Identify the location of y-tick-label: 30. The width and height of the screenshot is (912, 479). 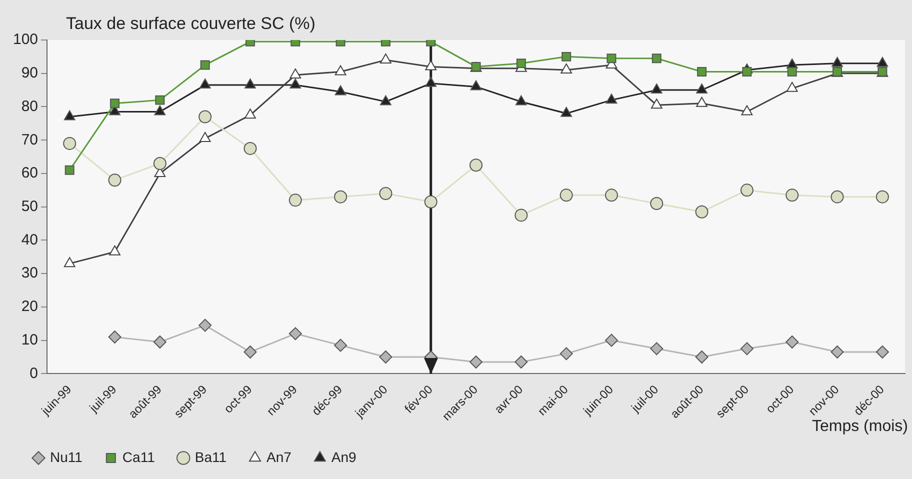
(29, 273).